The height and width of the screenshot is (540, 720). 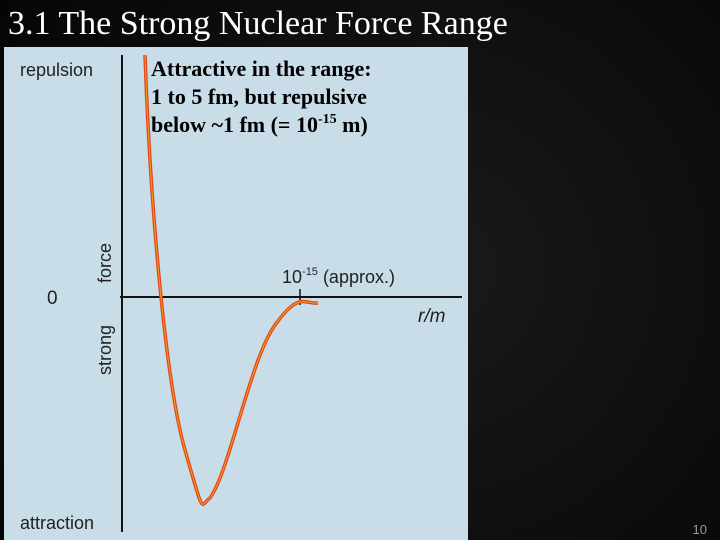 I want to click on marker-rest: (approx.), so click(x=356, y=277).